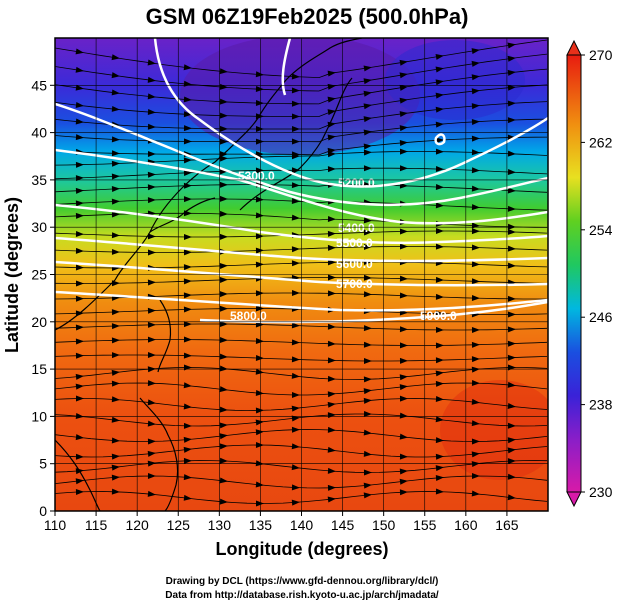 The height and width of the screenshot is (605, 619). What do you see at coordinates (354, 243) in the screenshot?
I see `contour-label: 5500.0` at bounding box center [354, 243].